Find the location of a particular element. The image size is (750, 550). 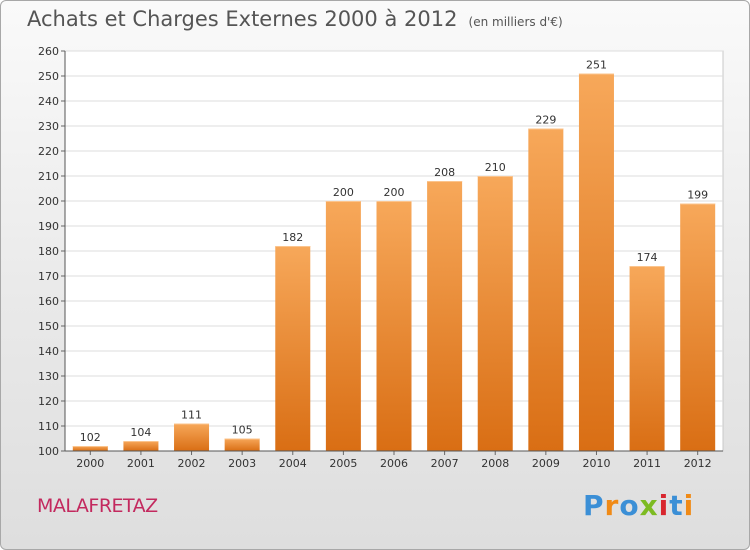

x-tick-label: 2011 is located at coordinates (647, 463).